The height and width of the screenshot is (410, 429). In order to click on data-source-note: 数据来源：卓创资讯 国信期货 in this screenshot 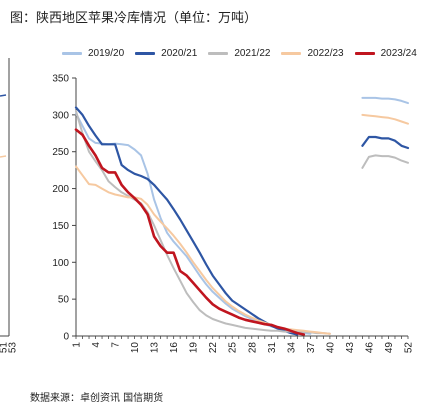, I will do `click(97, 398)`.